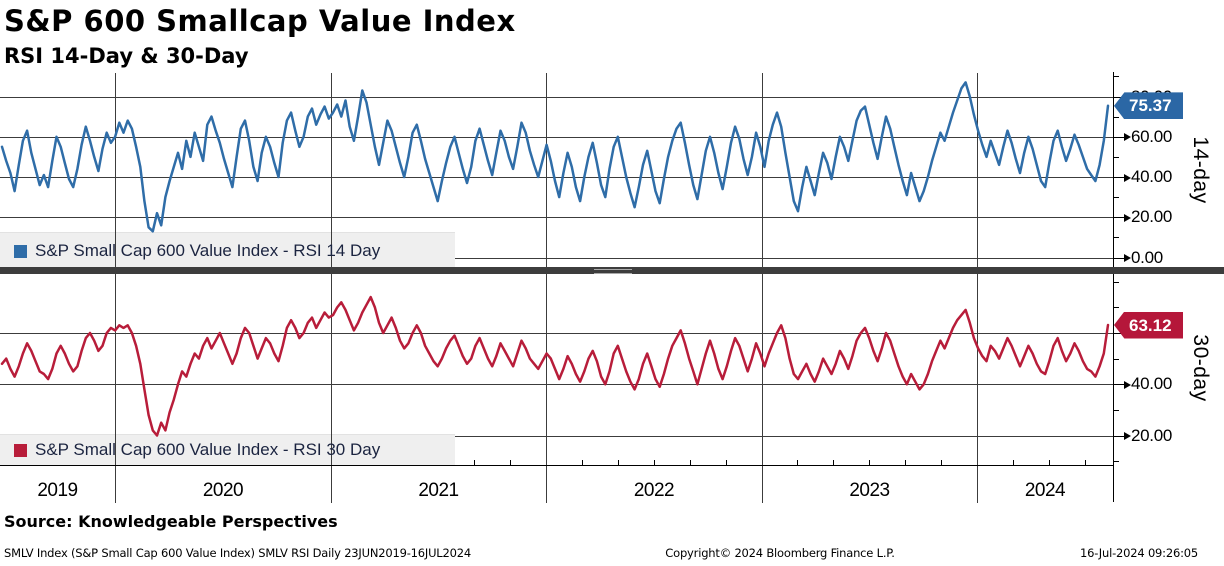 This screenshot has height=566, width=1224. What do you see at coordinates (223, 490) in the screenshot?
I see `x-axis-year-label: 2020` at bounding box center [223, 490].